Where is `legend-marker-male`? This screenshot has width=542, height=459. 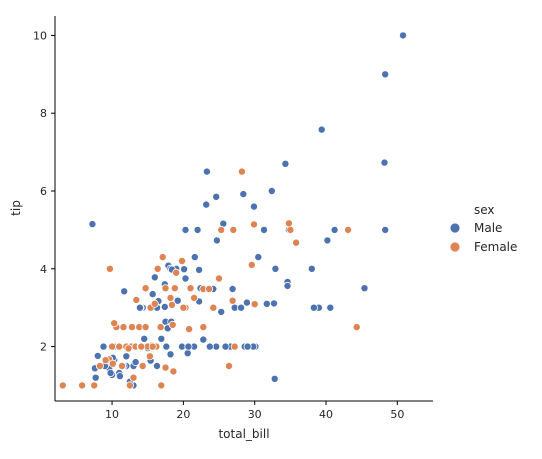
legend-marker-male is located at coordinates (455, 228).